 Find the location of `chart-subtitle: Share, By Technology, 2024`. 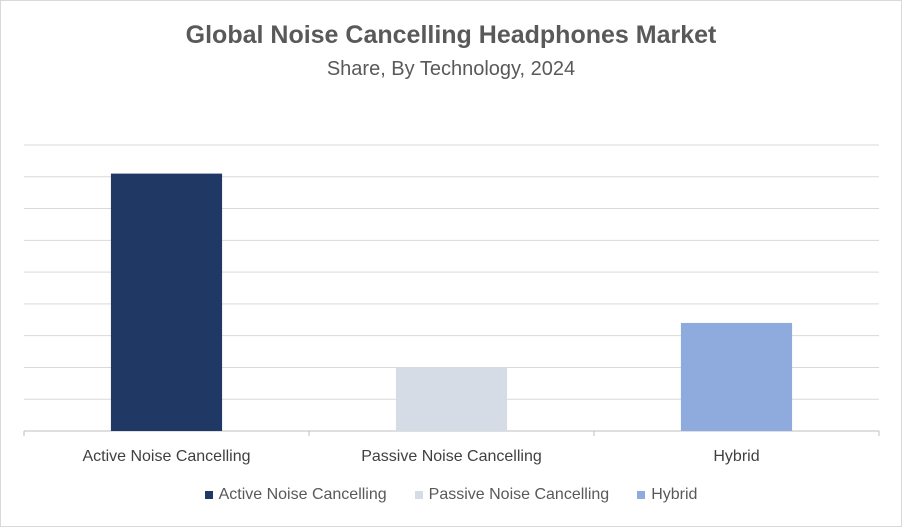

chart-subtitle: Share, By Technology, 2024 is located at coordinates (451, 69).